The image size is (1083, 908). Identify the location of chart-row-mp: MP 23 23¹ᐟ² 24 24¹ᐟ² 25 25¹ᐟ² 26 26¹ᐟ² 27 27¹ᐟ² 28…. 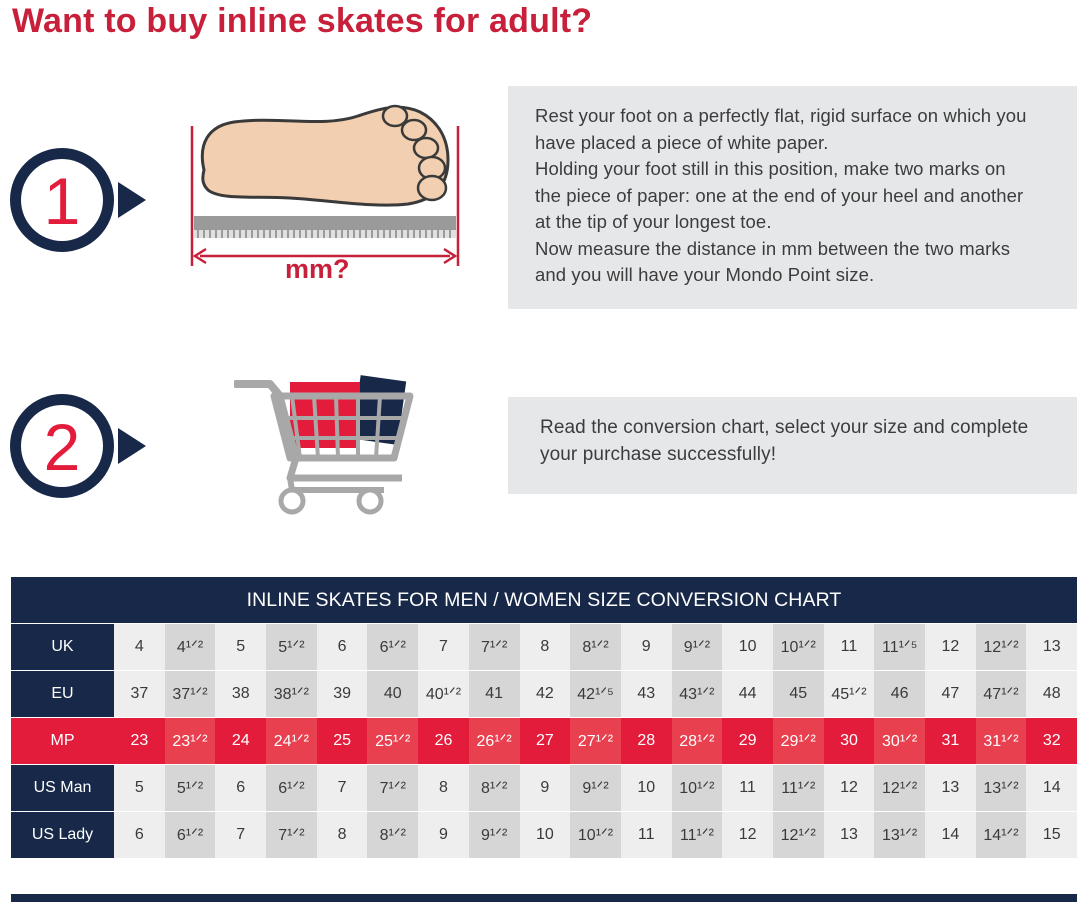
(544, 741).